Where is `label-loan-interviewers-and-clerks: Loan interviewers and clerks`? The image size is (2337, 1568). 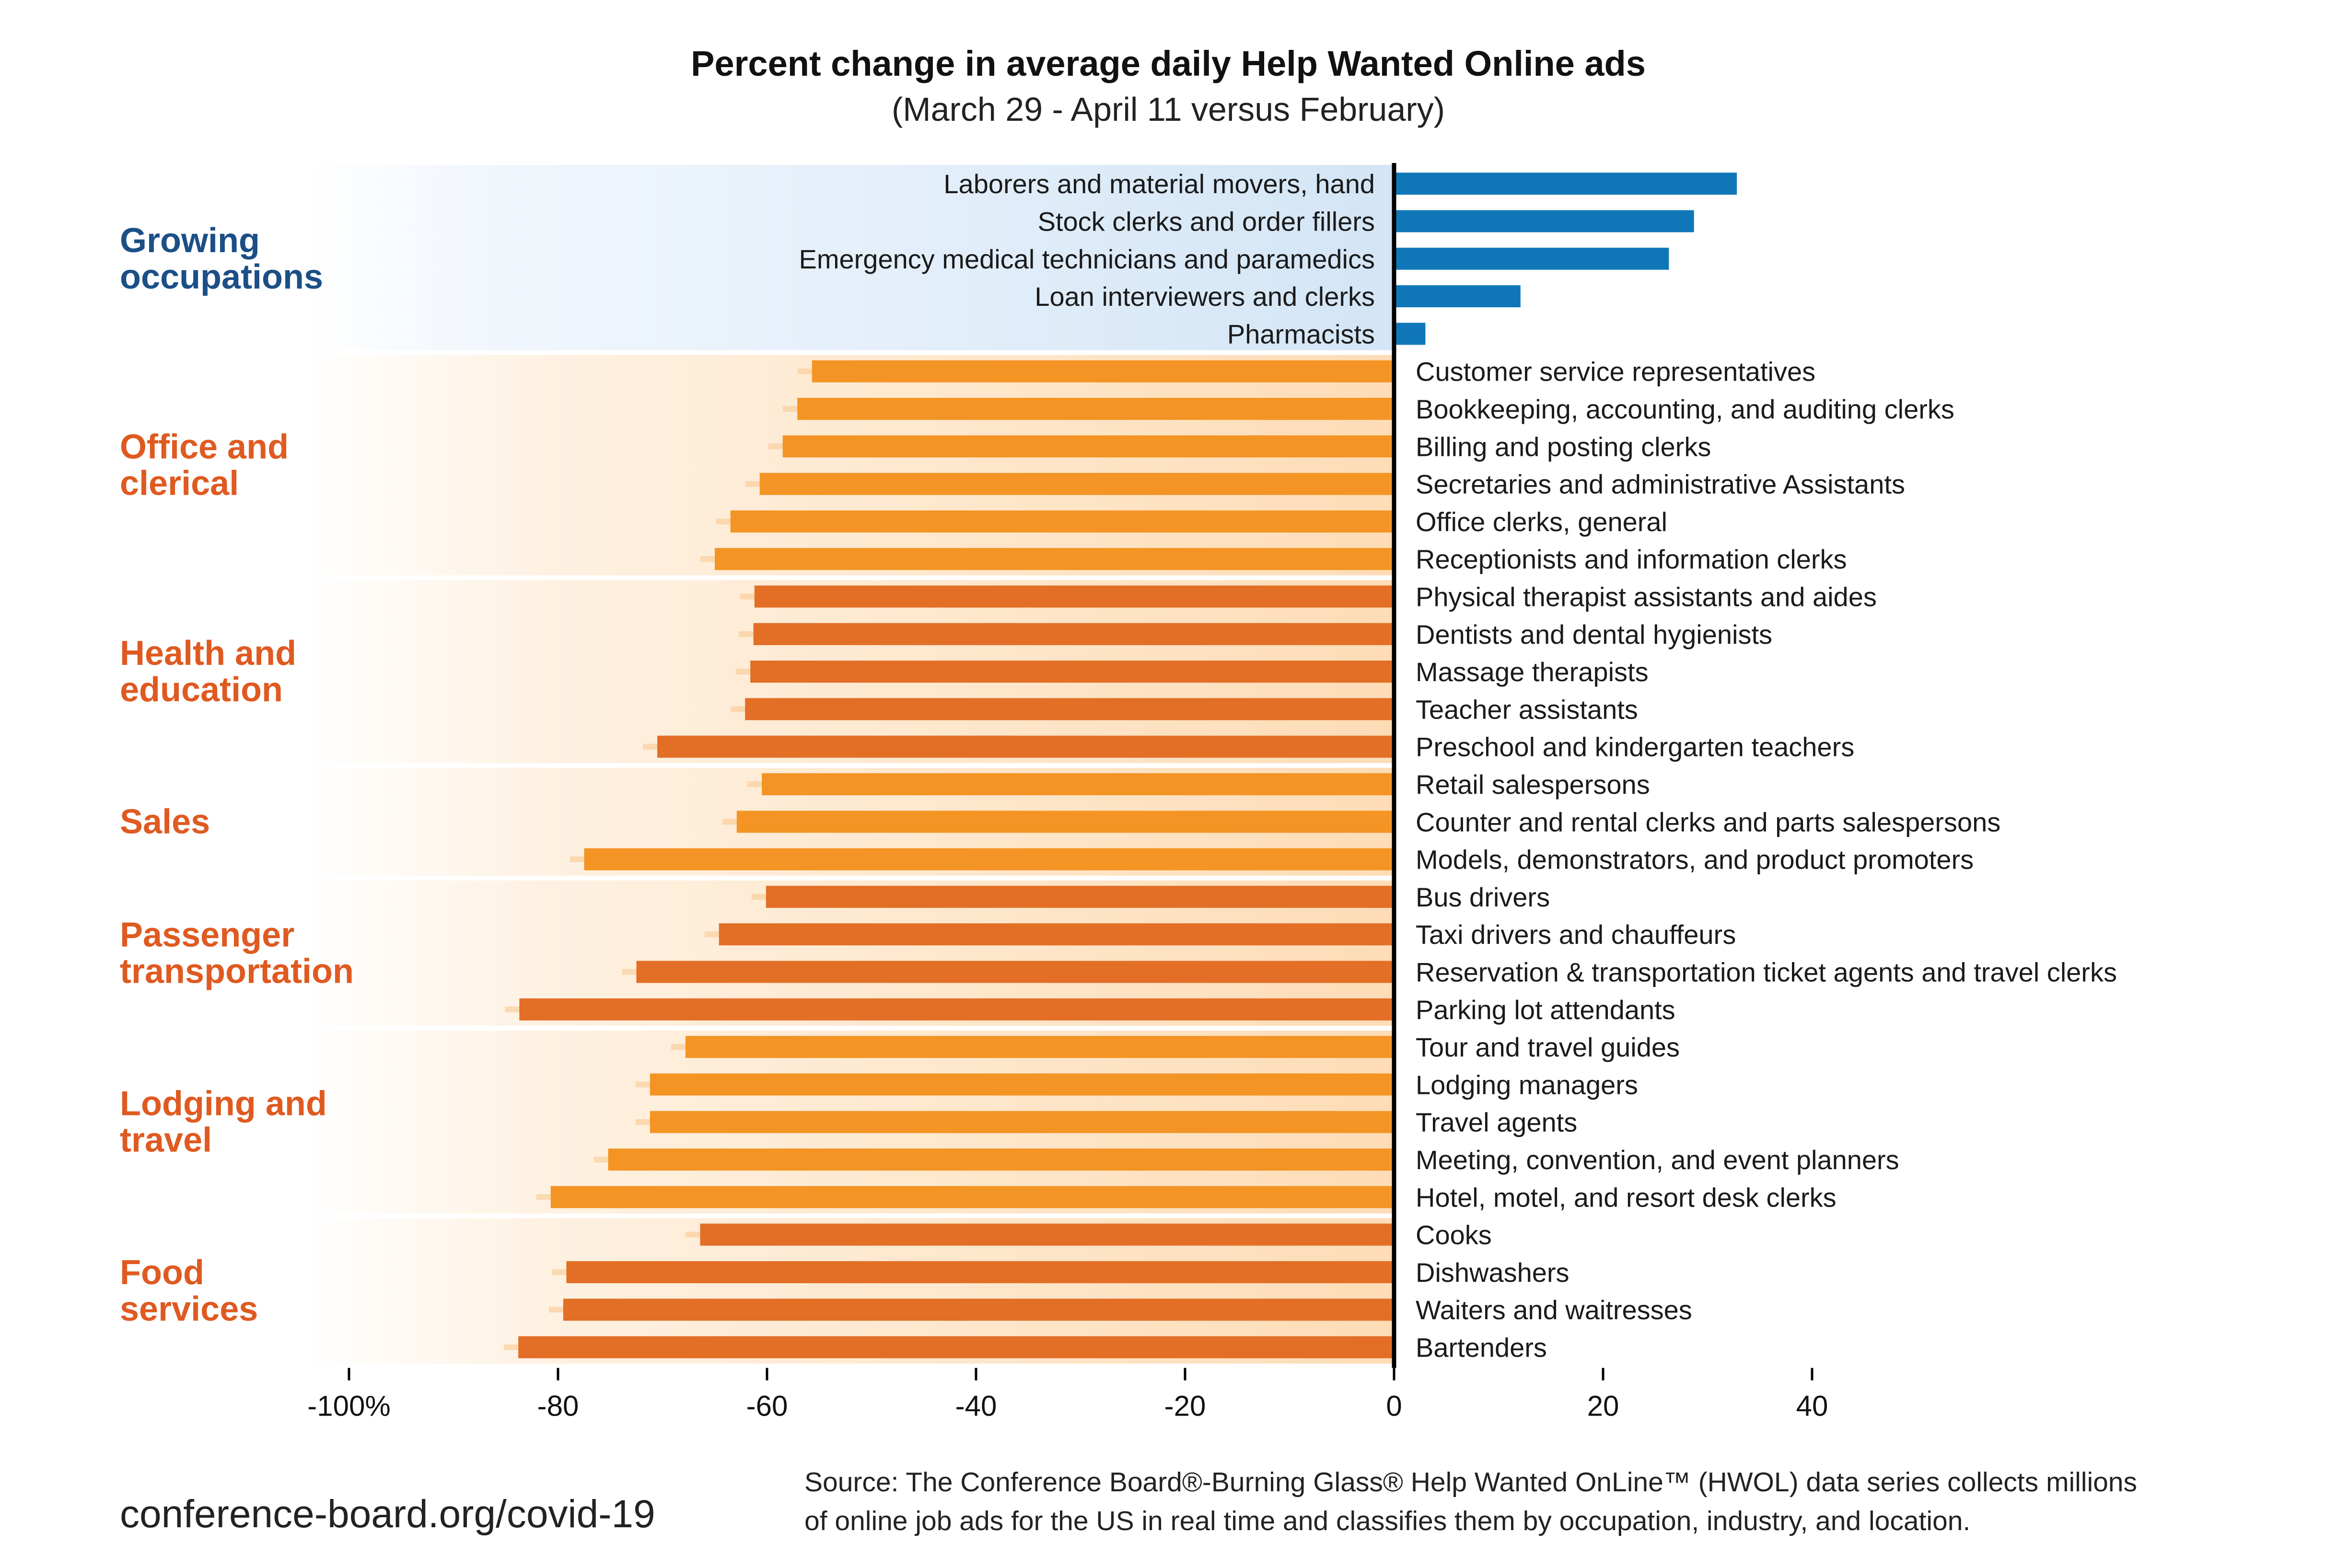
label-loan-interviewers-and-clerks: Loan interviewers and clerks is located at coordinates (1205, 296).